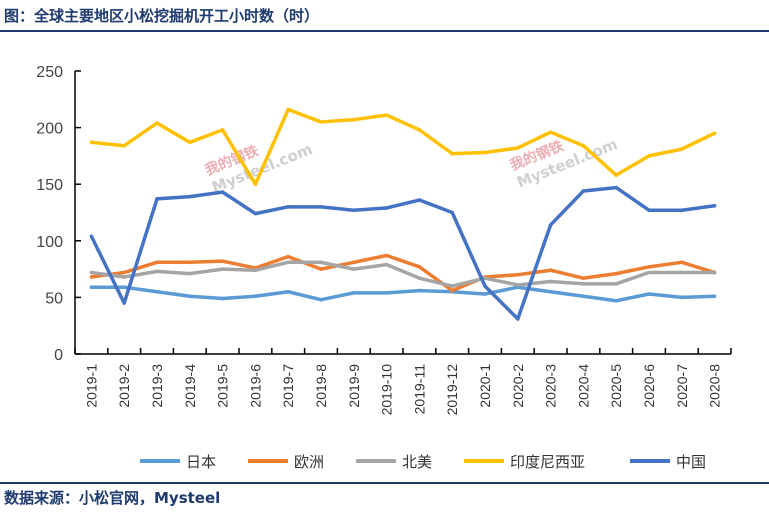 The image size is (769, 514). I want to click on y-tick-label: 100, so click(49, 242).